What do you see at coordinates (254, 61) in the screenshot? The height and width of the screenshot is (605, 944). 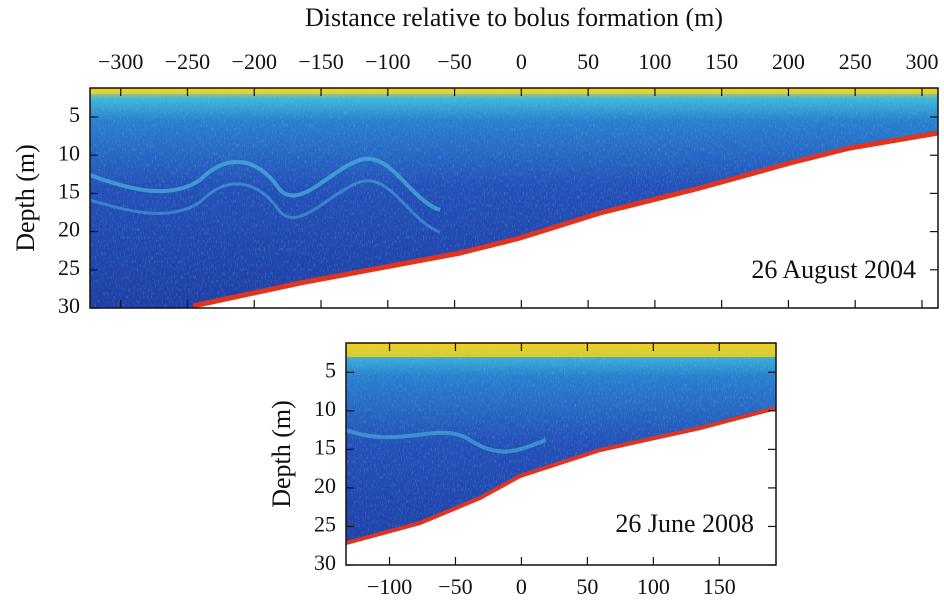 I see `x-tick-label: −200` at bounding box center [254, 61].